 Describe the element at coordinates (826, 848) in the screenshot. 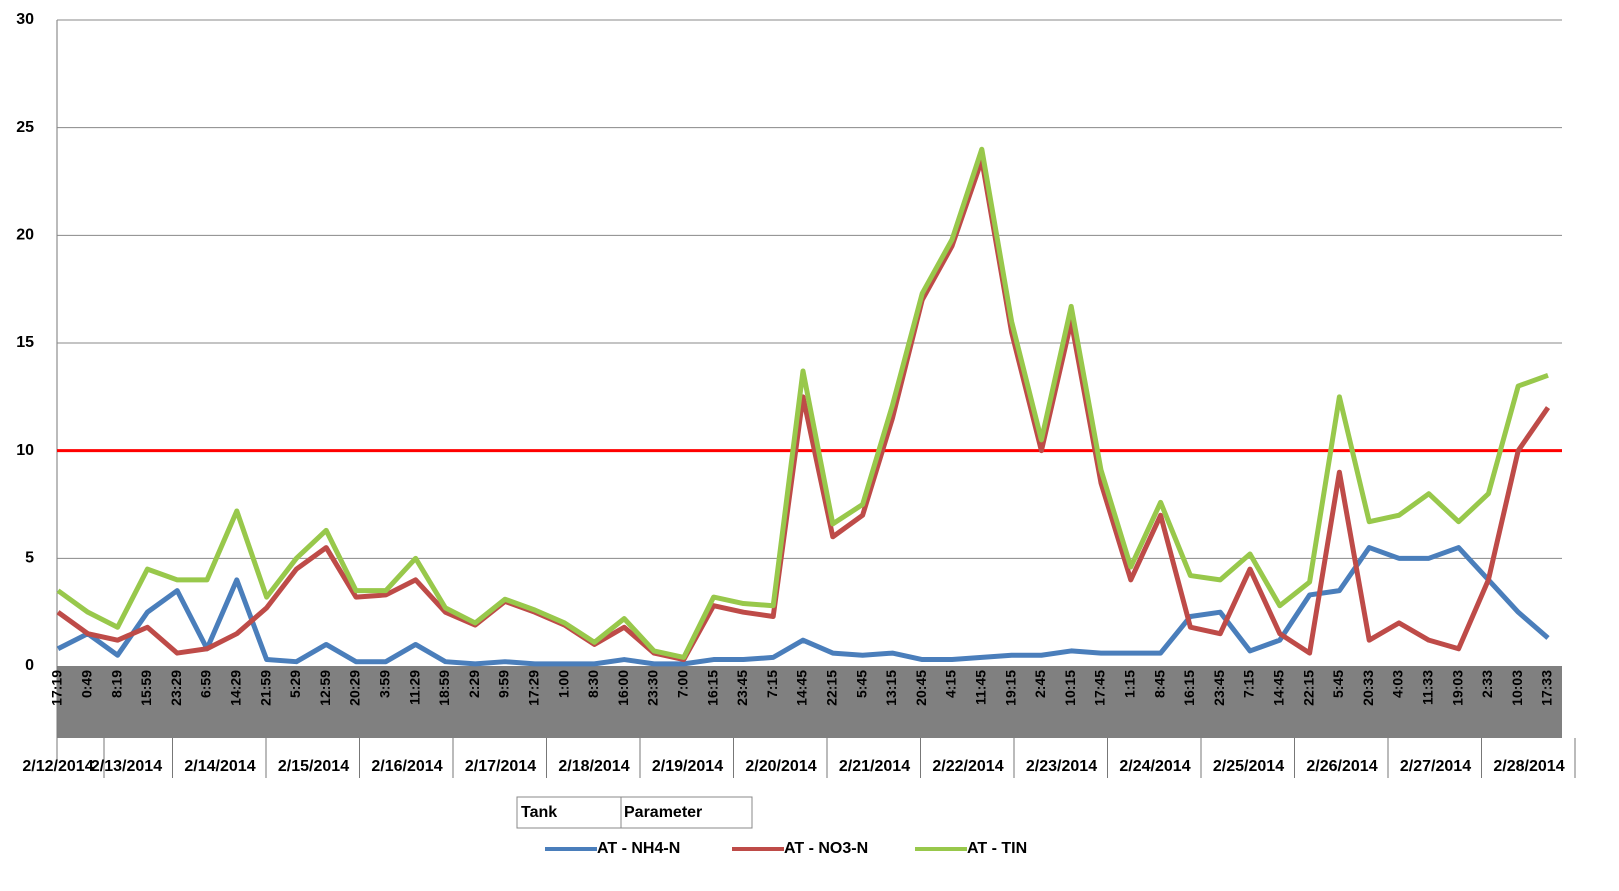

I see `legend-label: AT - NO3-N` at that location.